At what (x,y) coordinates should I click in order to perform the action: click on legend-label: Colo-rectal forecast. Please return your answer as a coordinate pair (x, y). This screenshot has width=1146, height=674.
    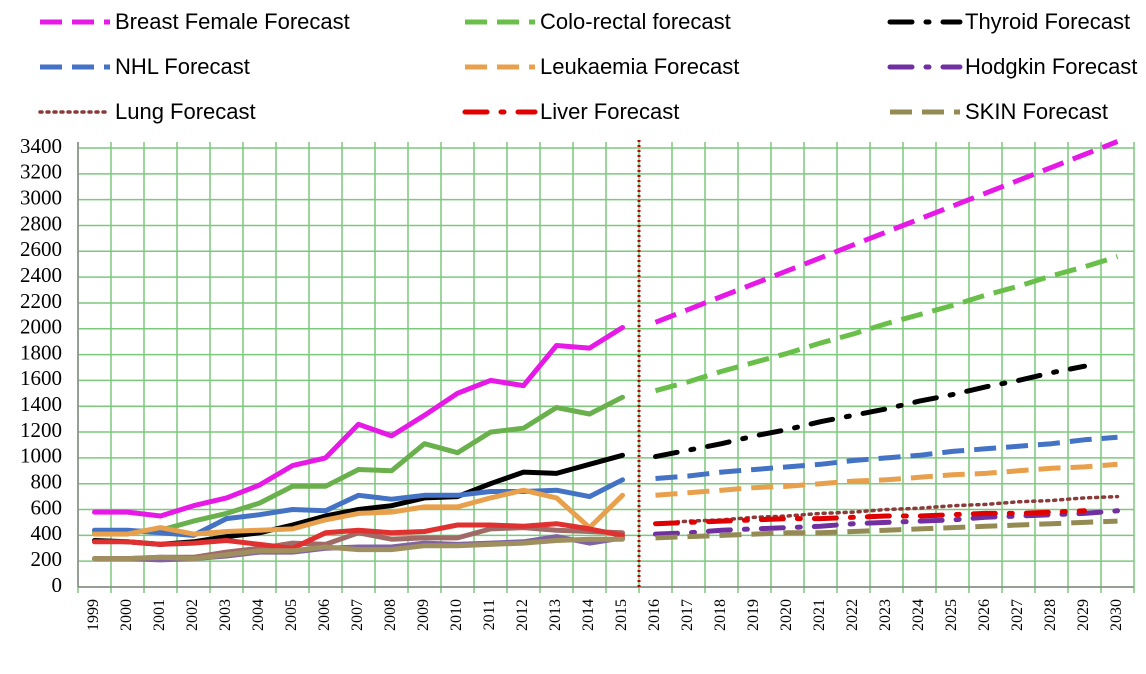
    Looking at the image, I should click on (635, 21).